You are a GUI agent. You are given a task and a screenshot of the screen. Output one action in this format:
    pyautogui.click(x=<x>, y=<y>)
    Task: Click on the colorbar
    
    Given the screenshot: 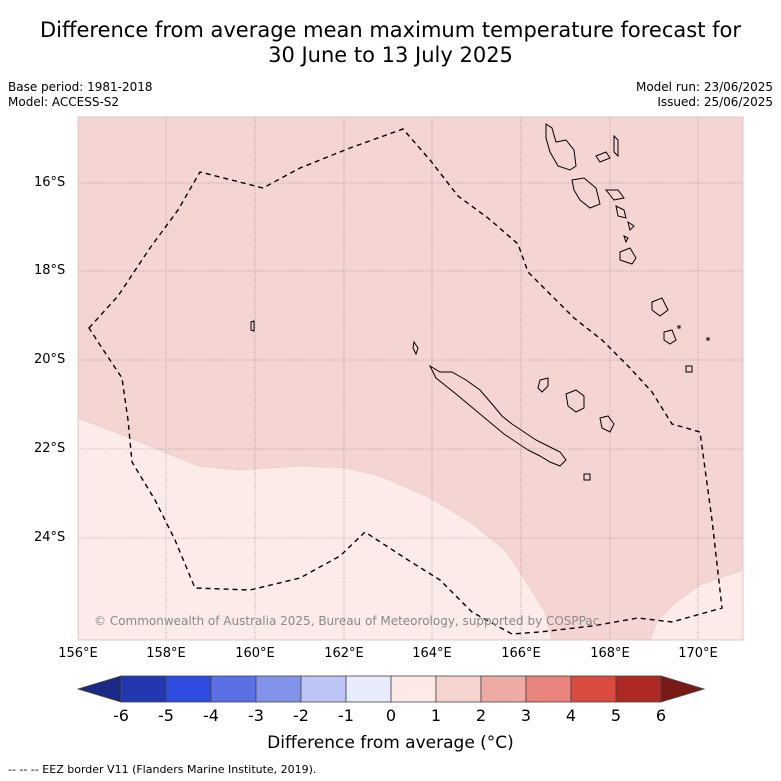 What is the action you would take?
    pyautogui.click(x=391, y=689)
    